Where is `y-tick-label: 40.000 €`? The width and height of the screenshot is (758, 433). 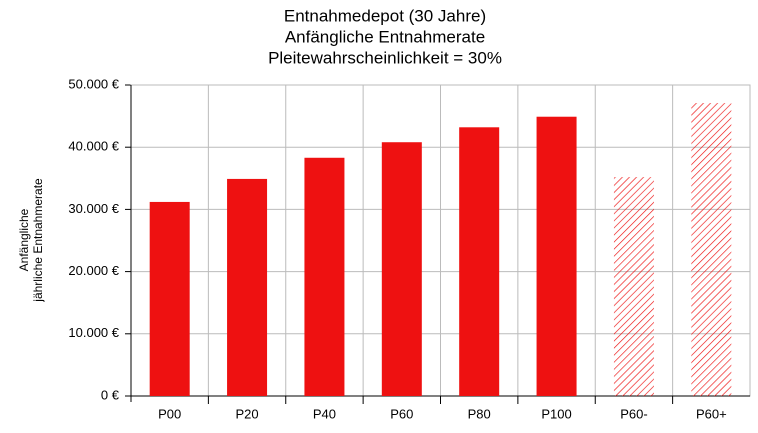 y-tick-label: 40.000 € is located at coordinates (93, 146).